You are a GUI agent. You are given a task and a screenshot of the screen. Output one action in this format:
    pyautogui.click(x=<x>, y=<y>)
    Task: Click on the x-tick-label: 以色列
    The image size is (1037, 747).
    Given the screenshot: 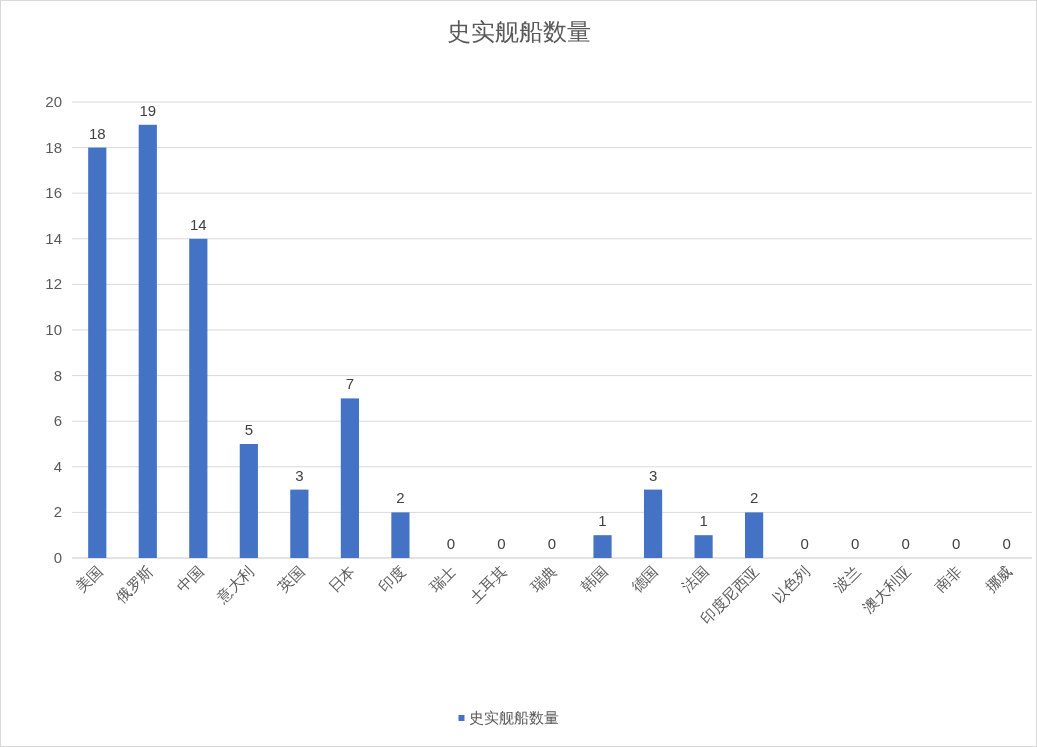 What is the action you would take?
    pyautogui.click(x=790, y=584)
    